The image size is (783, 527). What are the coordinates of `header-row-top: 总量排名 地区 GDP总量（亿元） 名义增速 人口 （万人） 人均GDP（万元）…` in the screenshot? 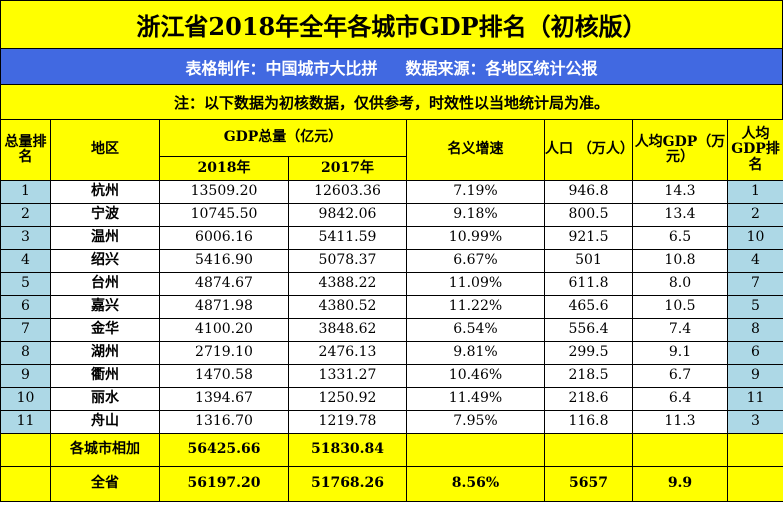 It's located at (391, 150).